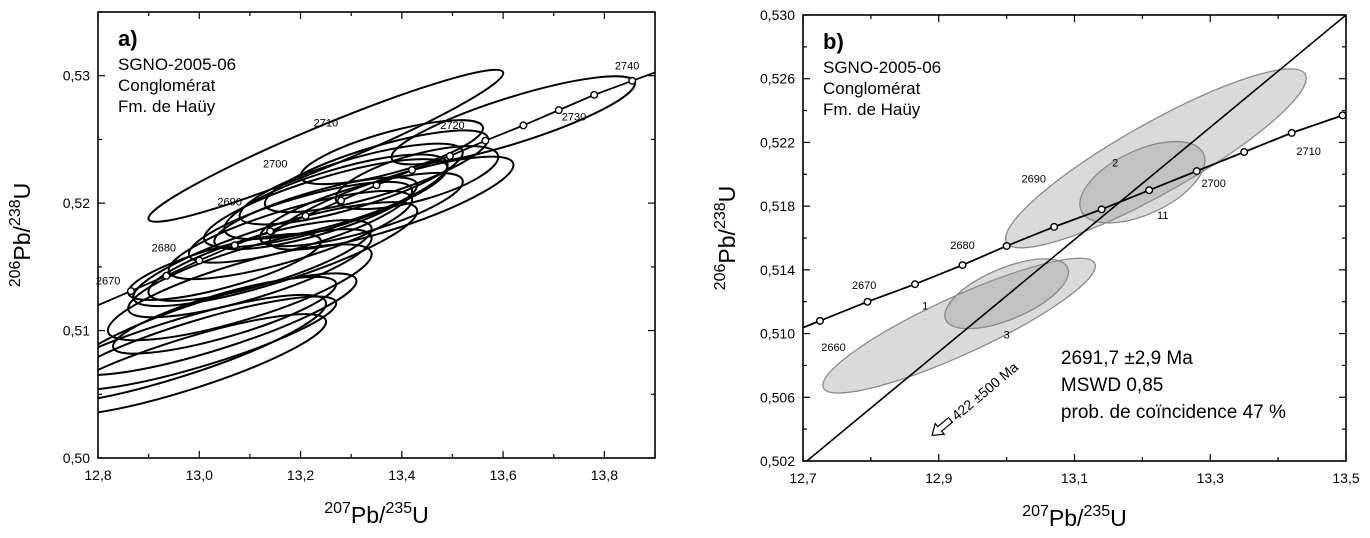 The image size is (1370, 538). What do you see at coordinates (574, 117) in the screenshot?
I see `age-label: 2730` at bounding box center [574, 117].